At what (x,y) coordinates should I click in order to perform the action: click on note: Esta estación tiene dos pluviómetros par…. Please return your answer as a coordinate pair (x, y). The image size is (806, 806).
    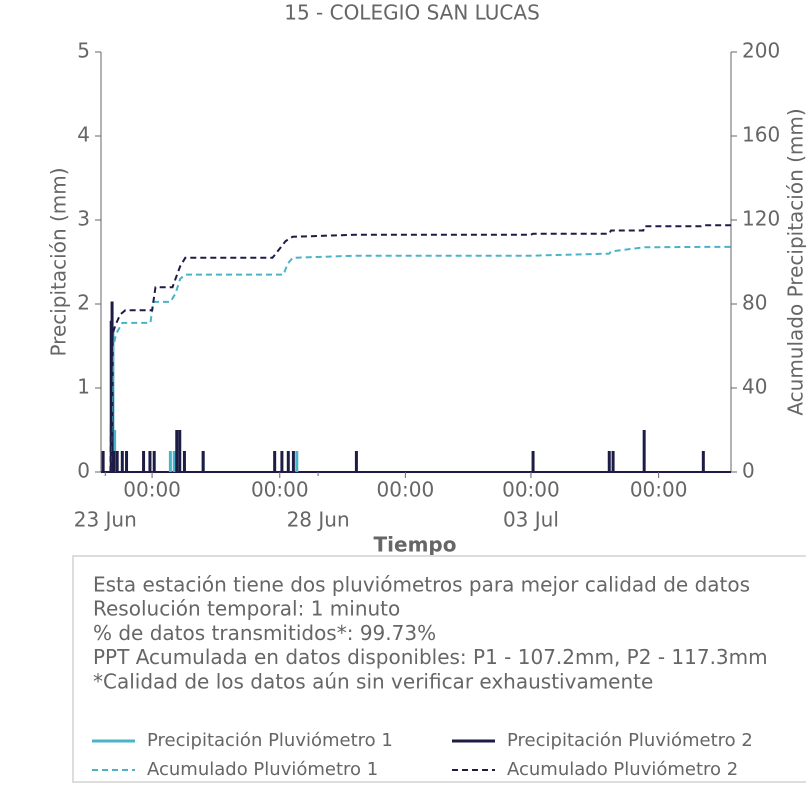
    Looking at the image, I should click on (421, 585).